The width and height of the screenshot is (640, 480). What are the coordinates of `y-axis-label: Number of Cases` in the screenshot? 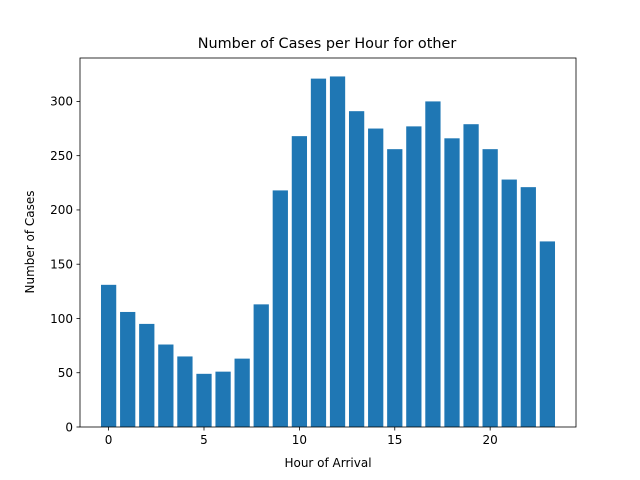 It's located at (30, 241).